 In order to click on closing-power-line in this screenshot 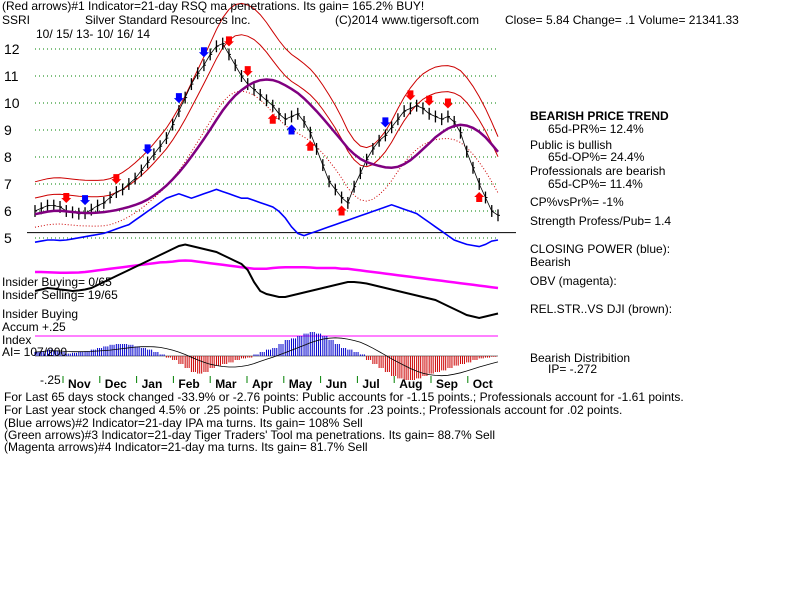, I will do `click(266, 218)`.